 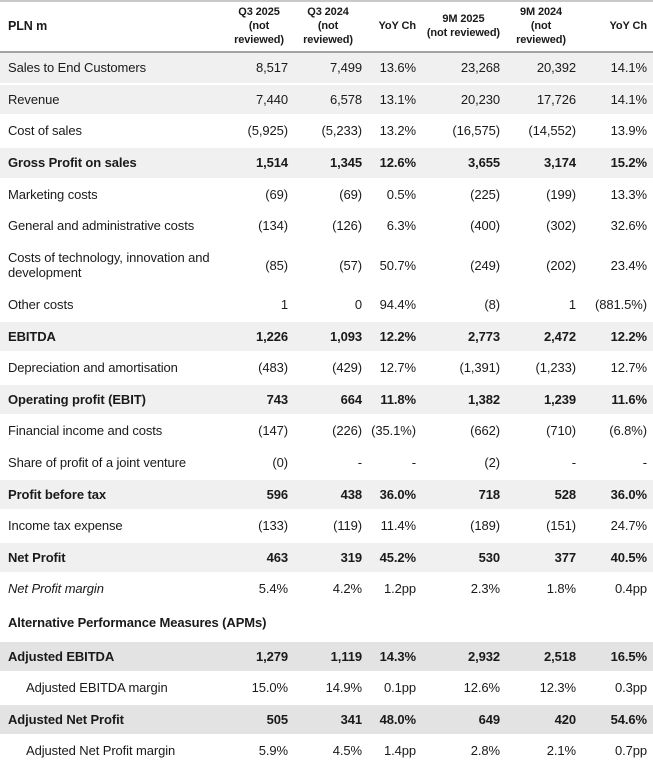 What do you see at coordinates (628, 719) in the screenshot?
I see `cell-value: 54.6%` at bounding box center [628, 719].